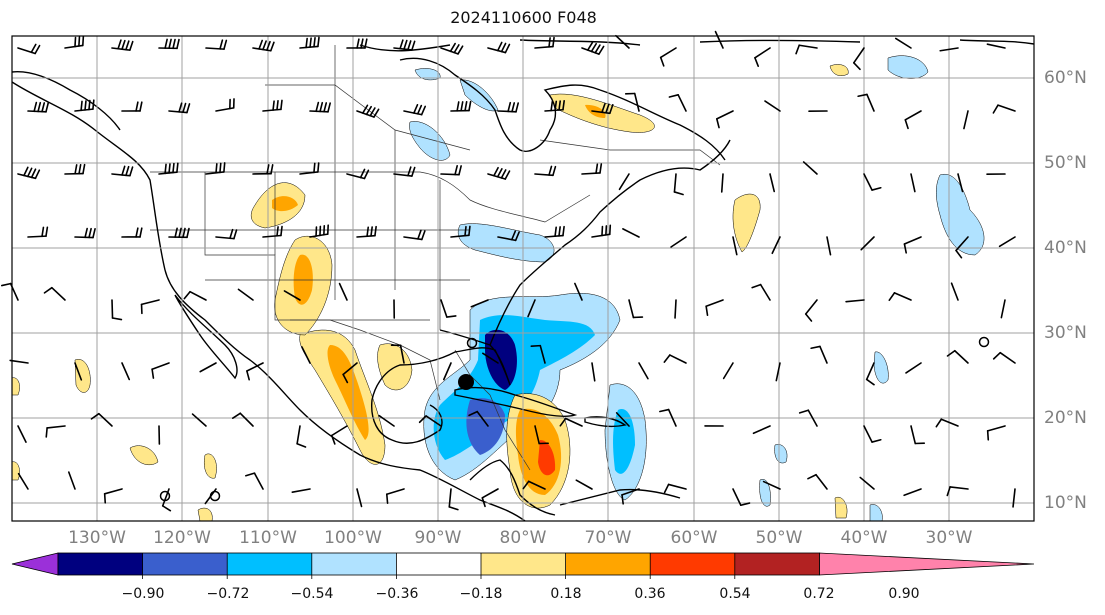 This screenshot has width=1105, height=615. Describe the element at coordinates (839, 70) in the screenshot. I see `positive-anomaly-atlantic-ne` at that location.